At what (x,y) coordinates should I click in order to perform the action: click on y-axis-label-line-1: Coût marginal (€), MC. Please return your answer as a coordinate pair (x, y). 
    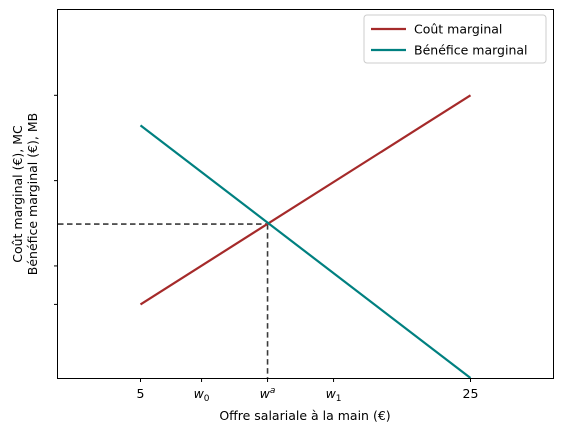
    Looking at the image, I should click on (17, 194).